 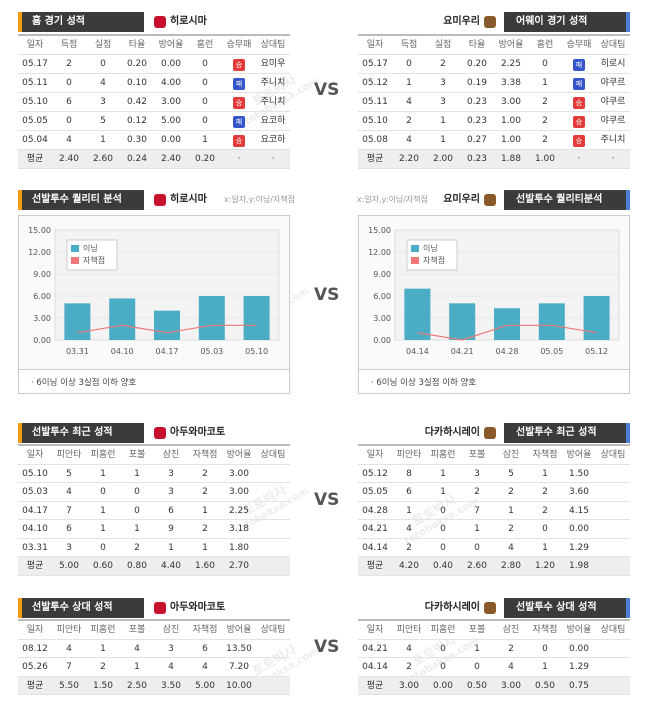 I want to click on header-title: 홈 경기 성적, so click(x=81, y=22).